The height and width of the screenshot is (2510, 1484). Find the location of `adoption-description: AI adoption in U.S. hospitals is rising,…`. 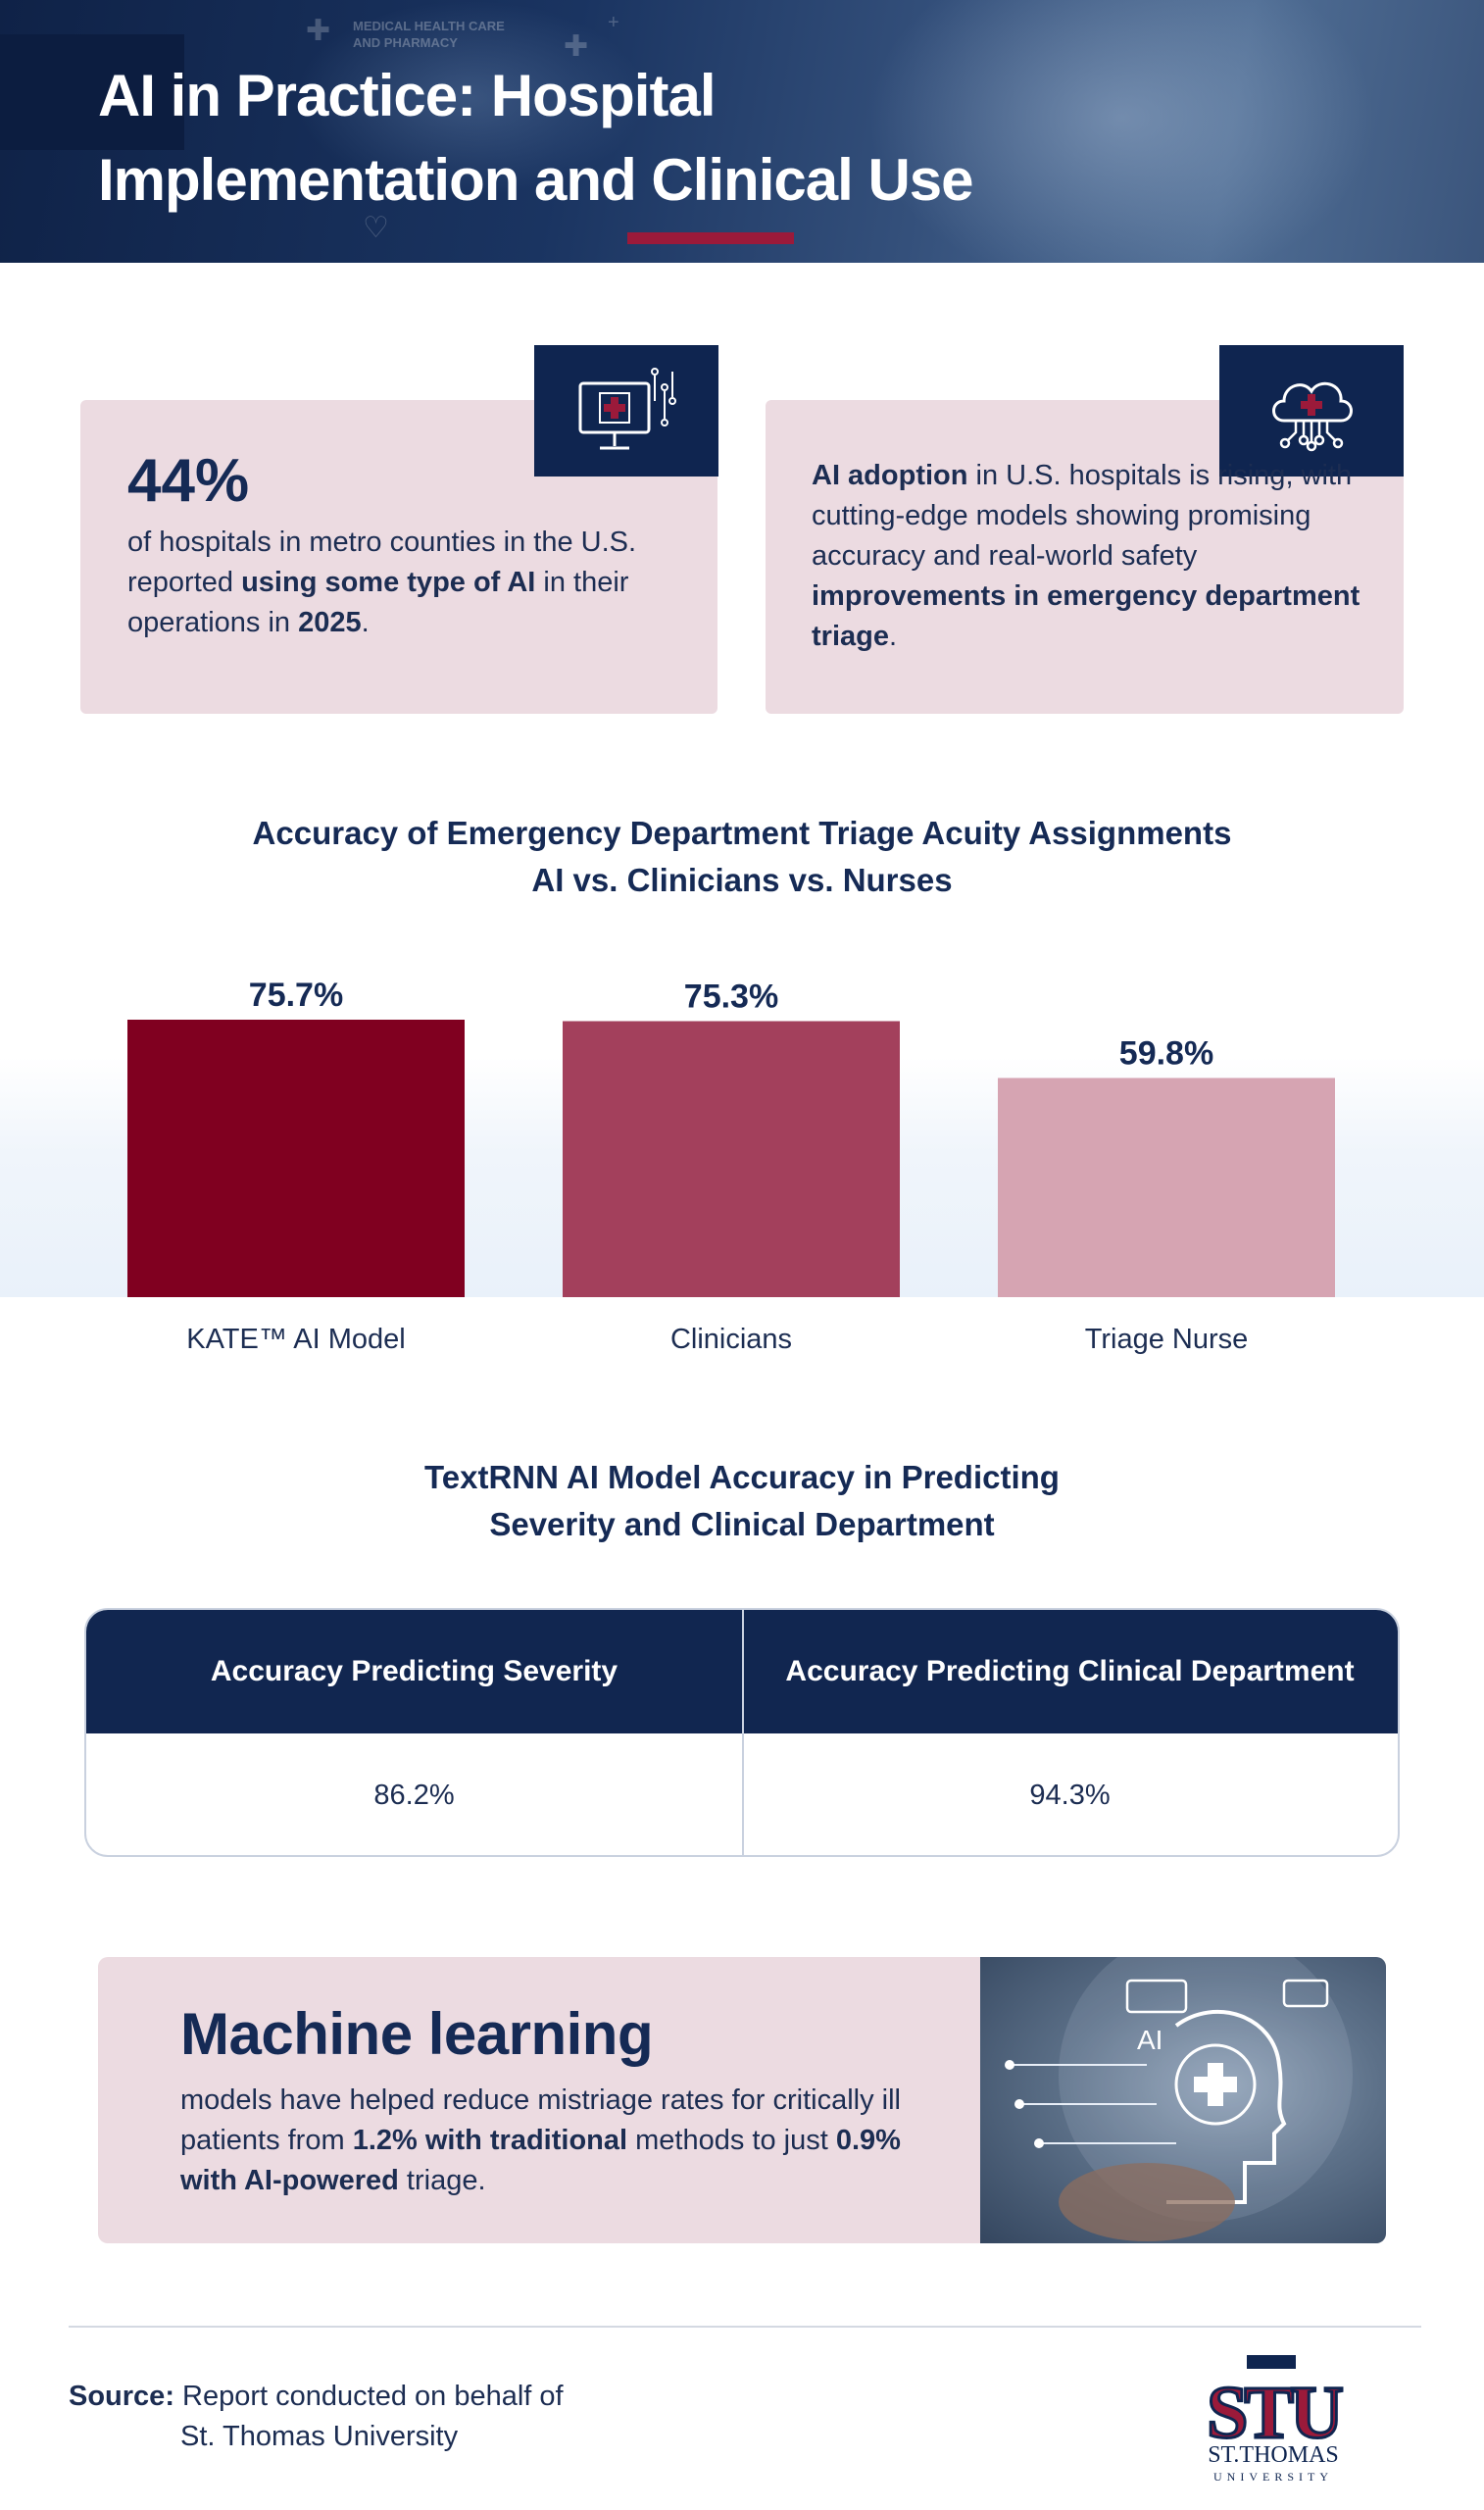

adoption-description: AI adoption in U.S. hospitals is rising,… is located at coordinates (1096, 556).